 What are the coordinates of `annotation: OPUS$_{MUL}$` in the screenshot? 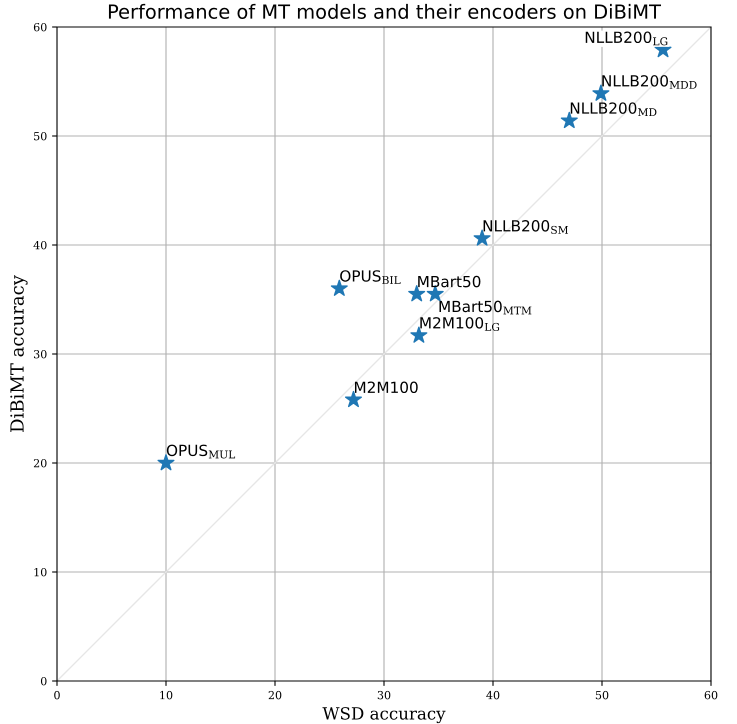 It's located at (201, 451).